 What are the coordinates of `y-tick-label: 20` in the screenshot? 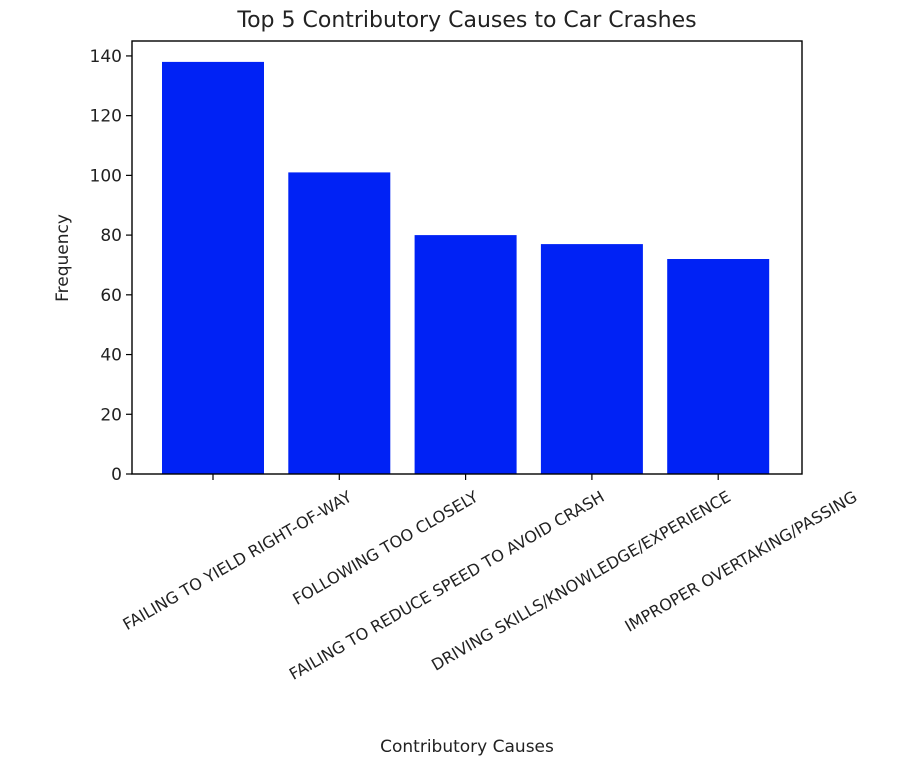 It's located at (111, 415).